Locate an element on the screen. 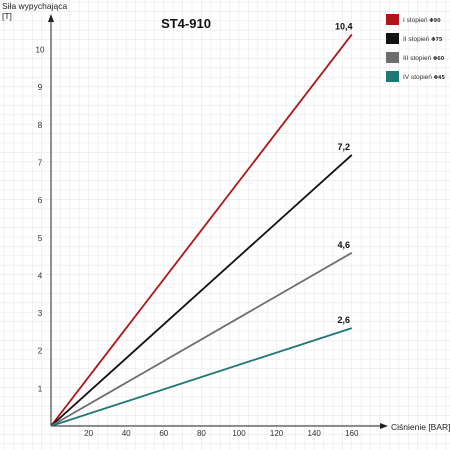  legend-label-2: II stopień Φ75 is located at coordinates (423, 39).